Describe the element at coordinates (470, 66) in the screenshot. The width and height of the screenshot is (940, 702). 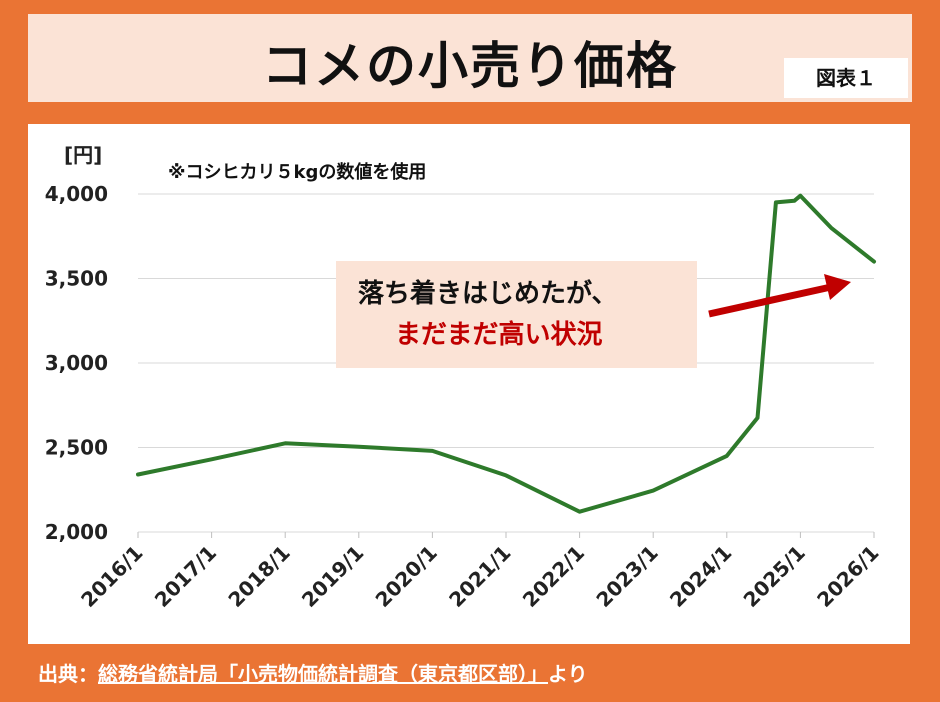
I see `page-title: コメの小売り価格` at that location.